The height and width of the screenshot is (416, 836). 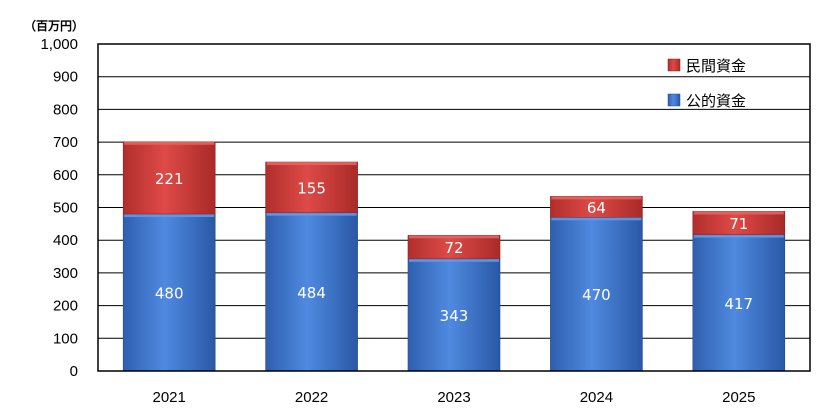 I want to click on y-axis-unit-label: （百万円）, so click(x=54, y=25).